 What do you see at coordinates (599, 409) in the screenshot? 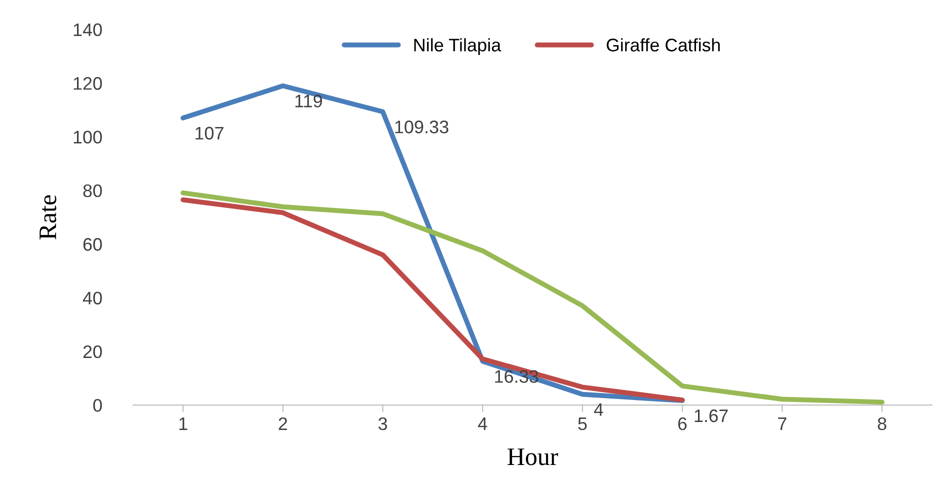
I see `data-label: 4` at bounding box center [599, 409].